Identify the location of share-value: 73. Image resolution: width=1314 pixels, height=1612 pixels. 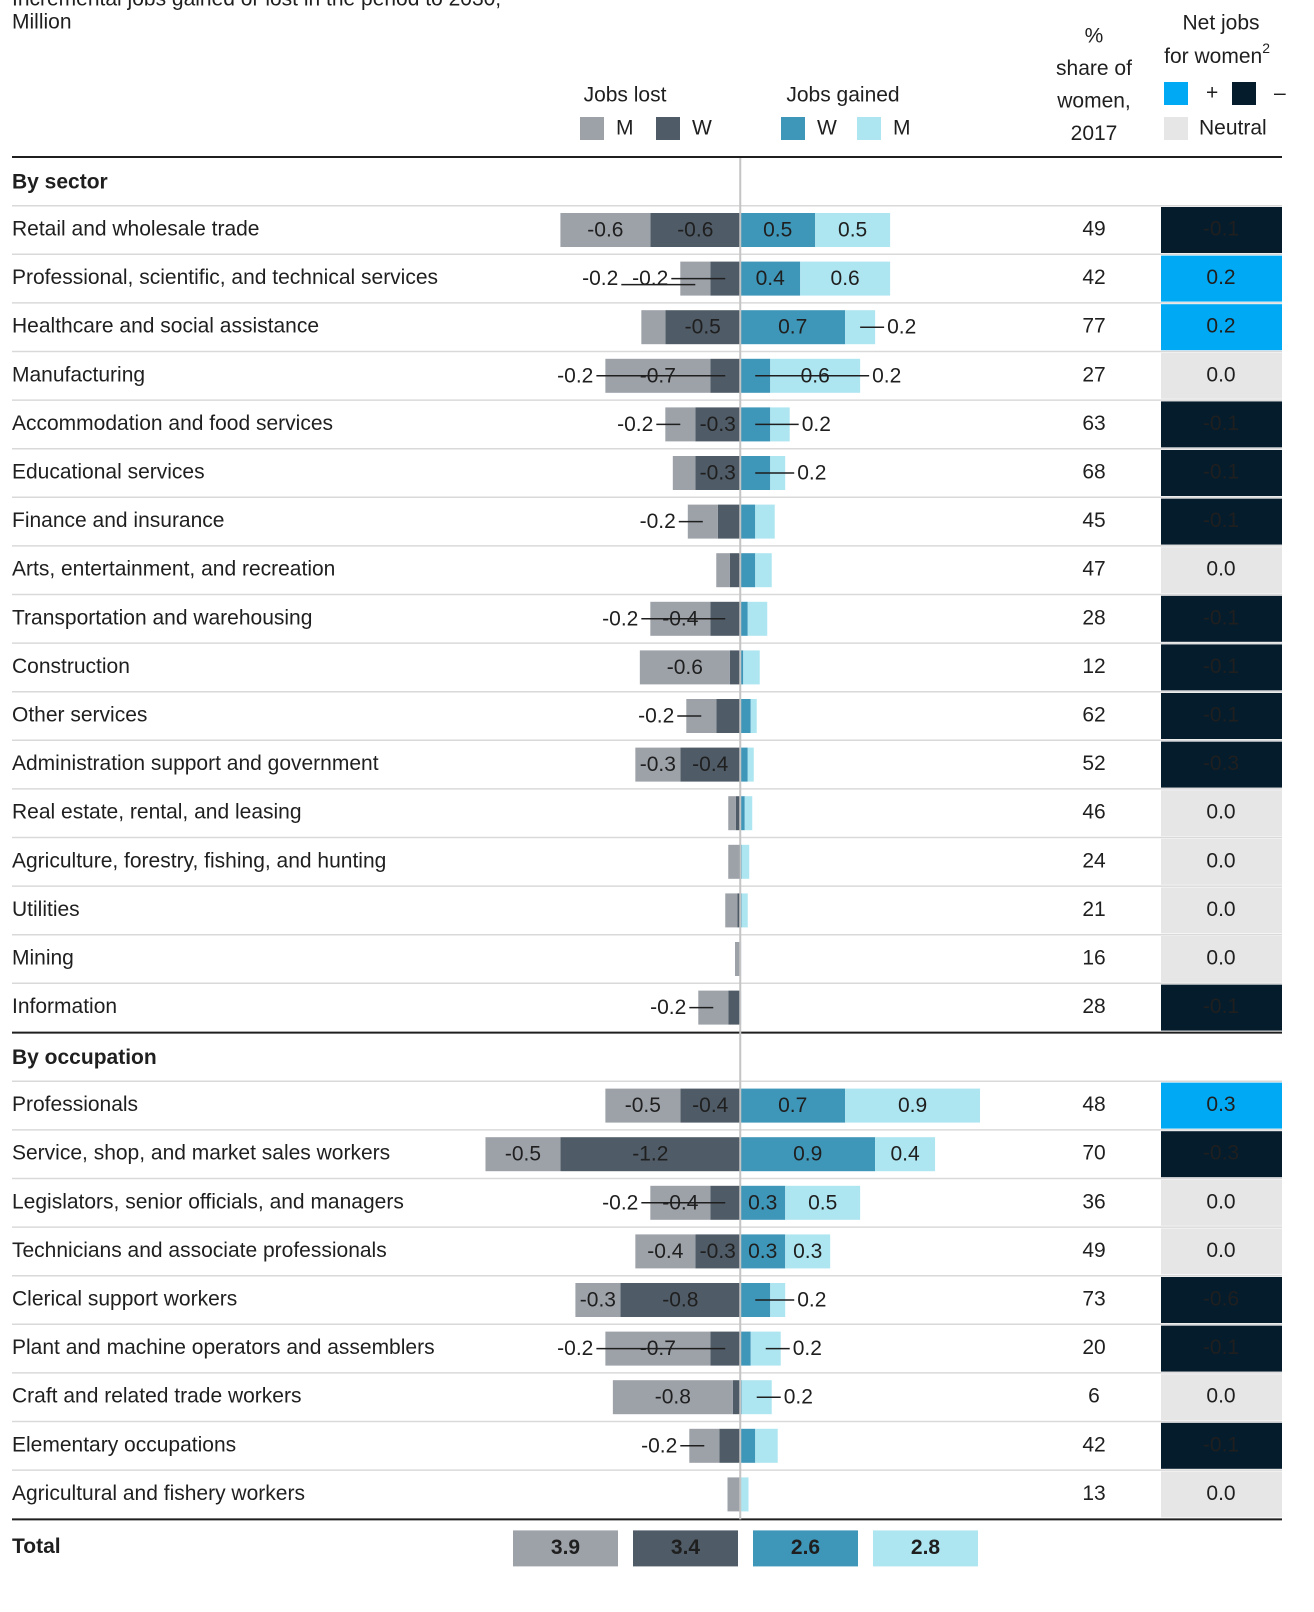
(1093, 1299).